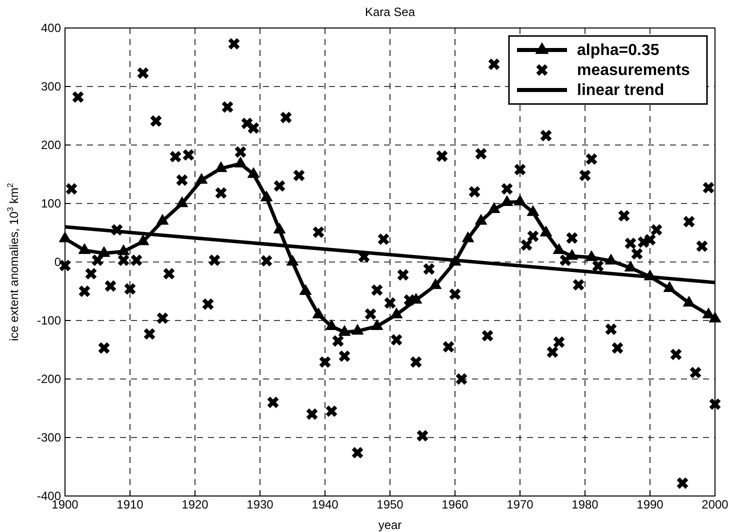 Image resolution: width=734 pixels, height=532 pixels. I want to click on y-tick-label: 0, so click(58, 261).